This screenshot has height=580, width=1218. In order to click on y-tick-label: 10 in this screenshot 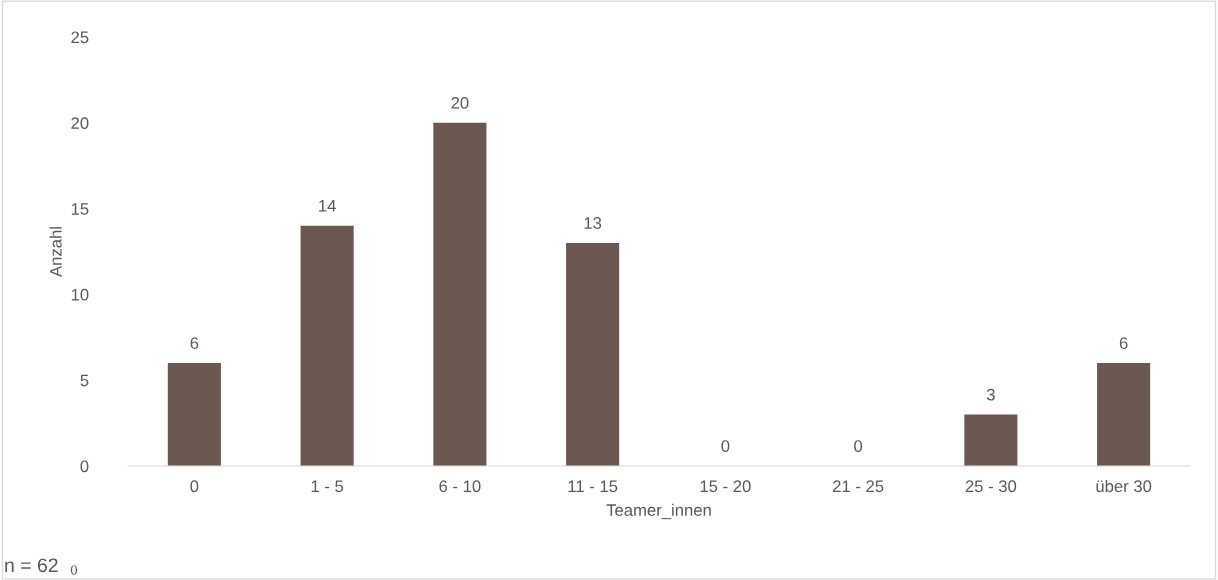, I will do `click(80, 294)`.